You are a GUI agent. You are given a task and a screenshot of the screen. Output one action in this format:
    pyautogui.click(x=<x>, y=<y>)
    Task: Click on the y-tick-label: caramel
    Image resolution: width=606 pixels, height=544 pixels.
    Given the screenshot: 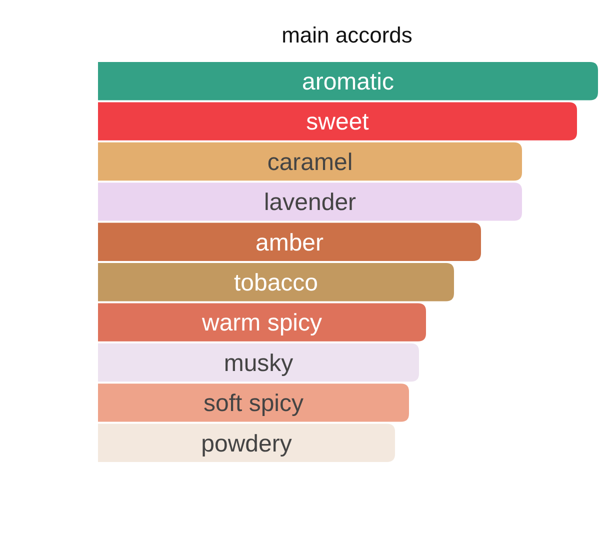 What is the action you would take?
    pyautogui.click(x=310, y=162)
    